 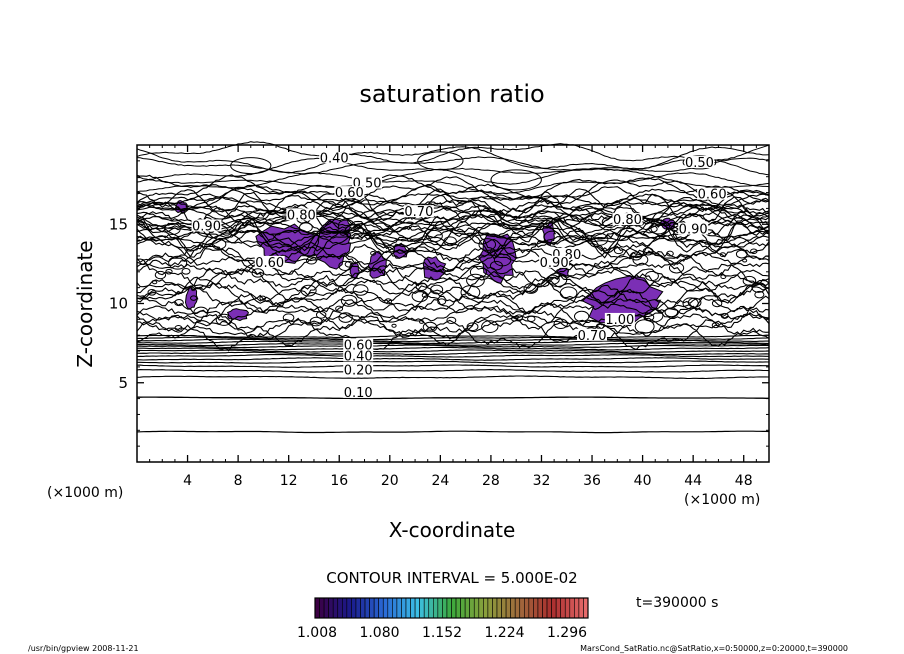 What do you see at coordinates (118, 224) in the screenshot?
I see `y-tick-label: 15` at bounding box center [118, 224].